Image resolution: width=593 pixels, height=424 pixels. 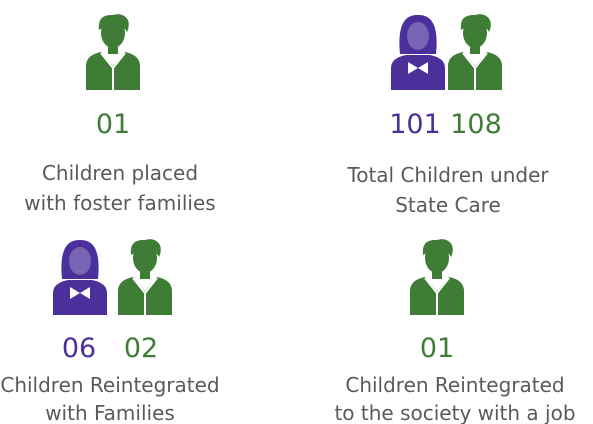 I want to click on stat-label: with foster families, so click(x=119, y=203).